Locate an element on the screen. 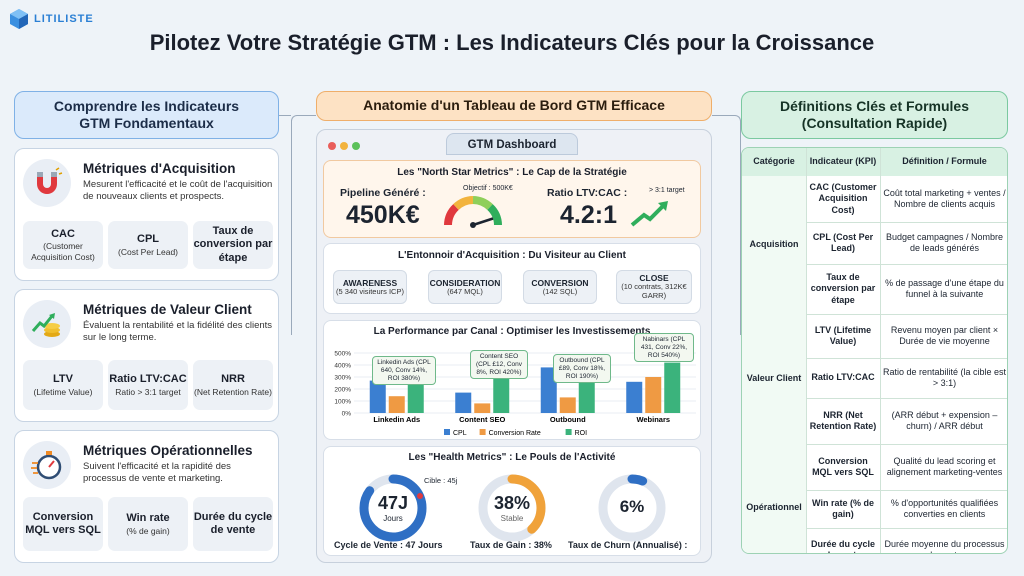 Image resolution: width=1024 pixels, height=576 pixels. brand-logo: LITILISTE is located at coordinates (51, 19).